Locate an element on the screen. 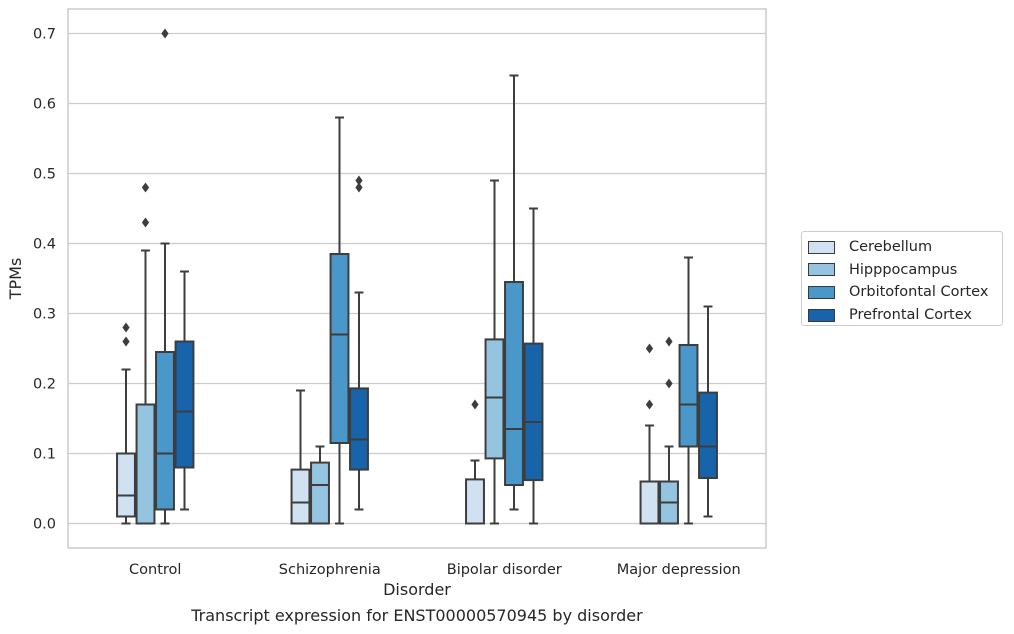 This screenshot has height=634, width=1014. x-tick-label: Schizophrenia is located at coordinates (330, 570).